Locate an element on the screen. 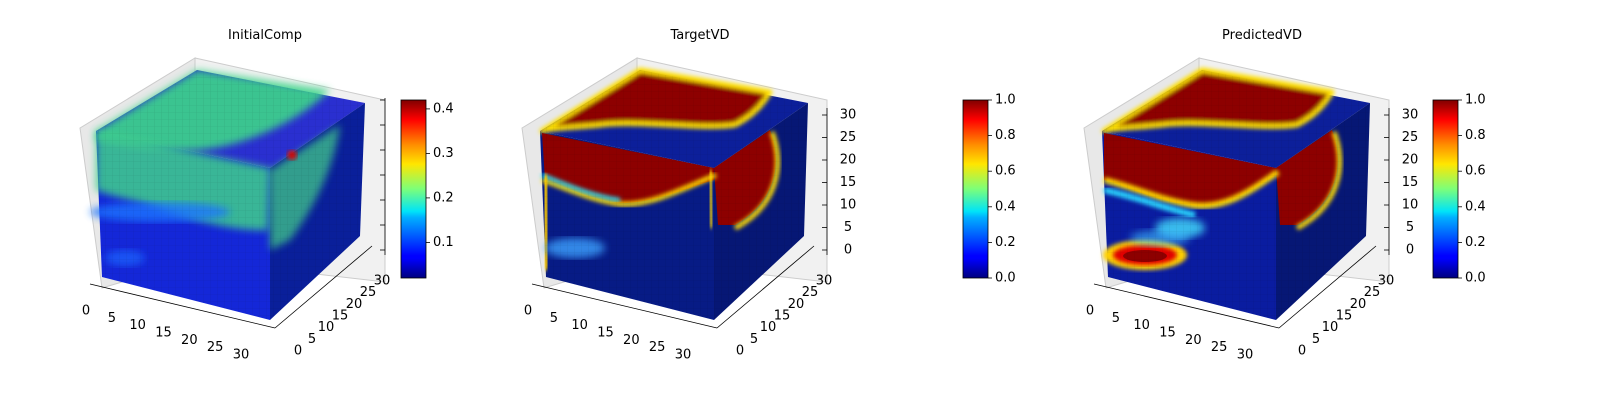 This screenshot has height=400, width=1600. colorbar-tick-labels: 0.1 0.2 0.3 0.4 is located at coordinates (440, 175).